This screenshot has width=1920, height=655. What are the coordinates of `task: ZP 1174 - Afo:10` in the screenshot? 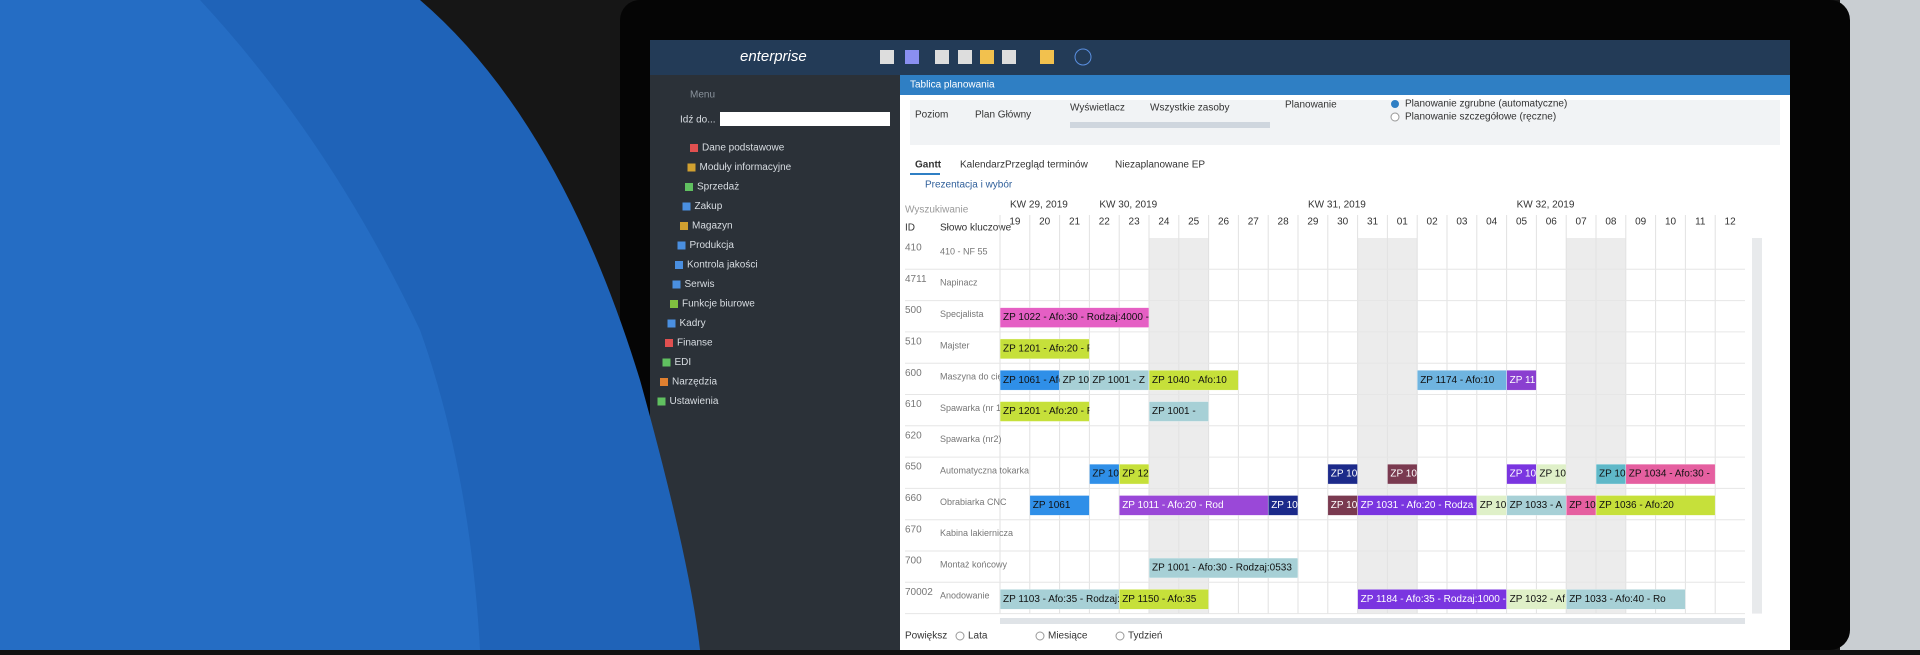 It's located at (1462, 380).